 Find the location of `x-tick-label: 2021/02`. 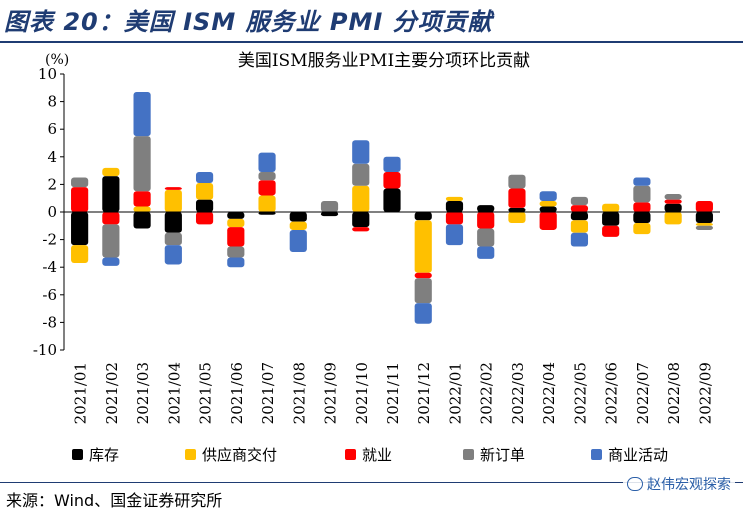

x-tick-label: 2021/02 is located at coordinates (112, 393).